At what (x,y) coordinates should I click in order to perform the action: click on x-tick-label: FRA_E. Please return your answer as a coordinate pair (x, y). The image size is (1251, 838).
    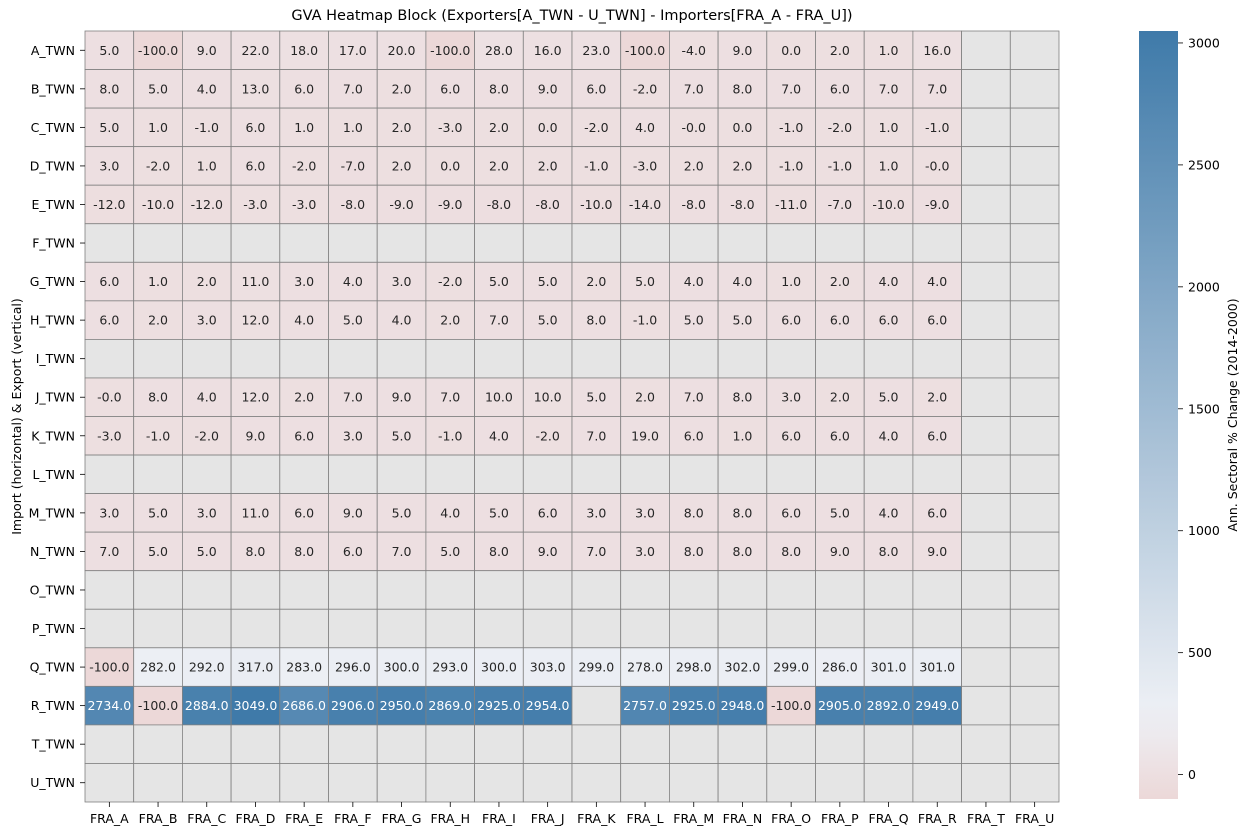
    Looking at the image, I should click on (304, 818).